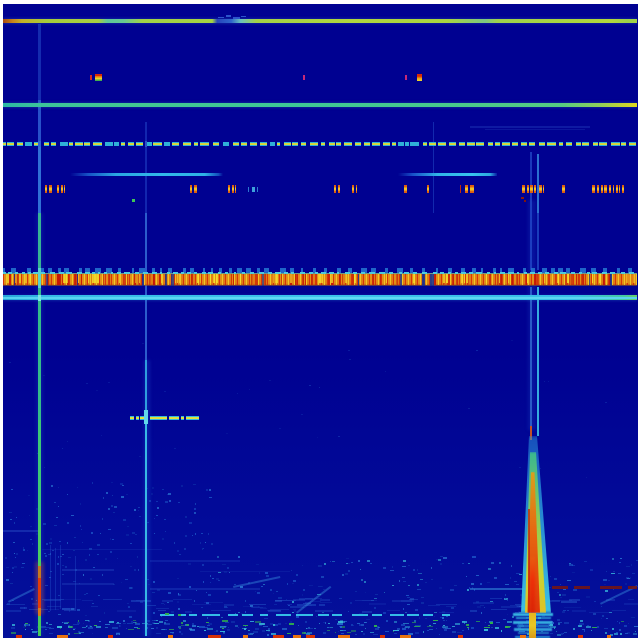  I want to click on dot, so click(506, 627).